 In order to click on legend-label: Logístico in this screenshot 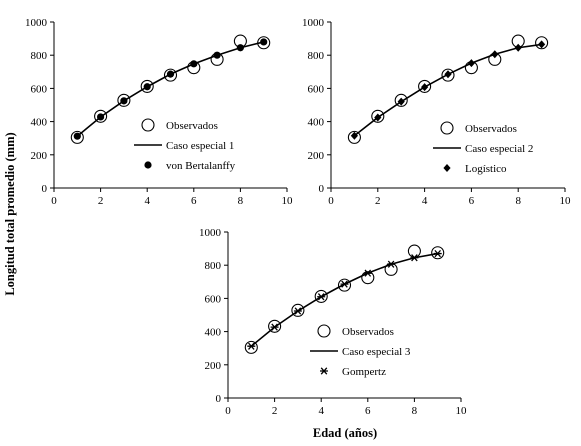, I will do `click(486, 169)`.